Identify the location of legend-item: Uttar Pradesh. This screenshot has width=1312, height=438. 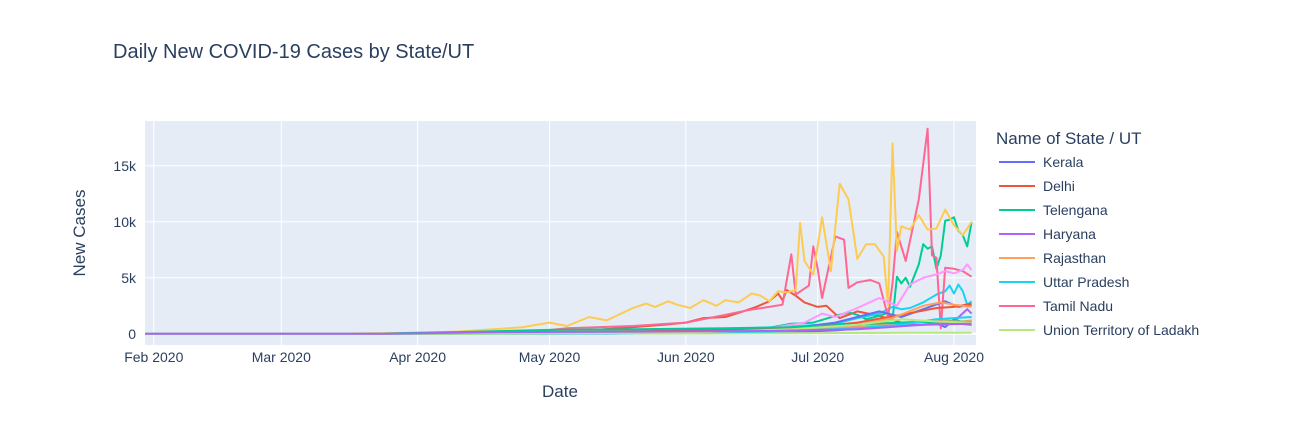
(1064, 282).